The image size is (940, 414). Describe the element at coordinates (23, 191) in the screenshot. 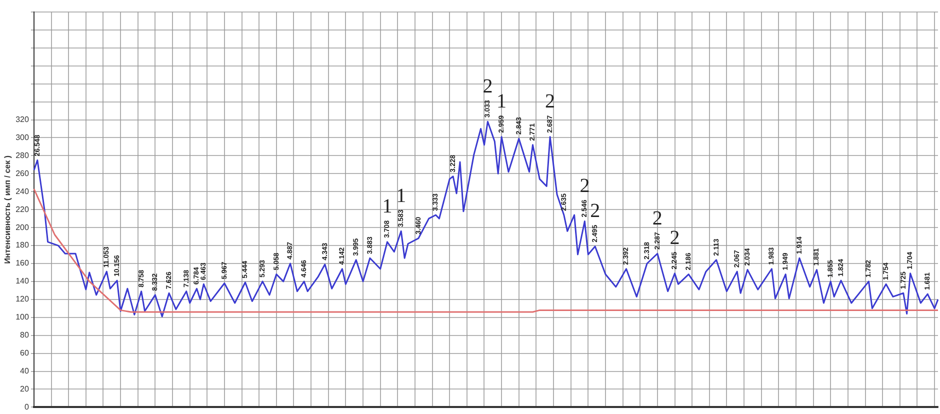

I see `y-tick-label: 240` at that location.